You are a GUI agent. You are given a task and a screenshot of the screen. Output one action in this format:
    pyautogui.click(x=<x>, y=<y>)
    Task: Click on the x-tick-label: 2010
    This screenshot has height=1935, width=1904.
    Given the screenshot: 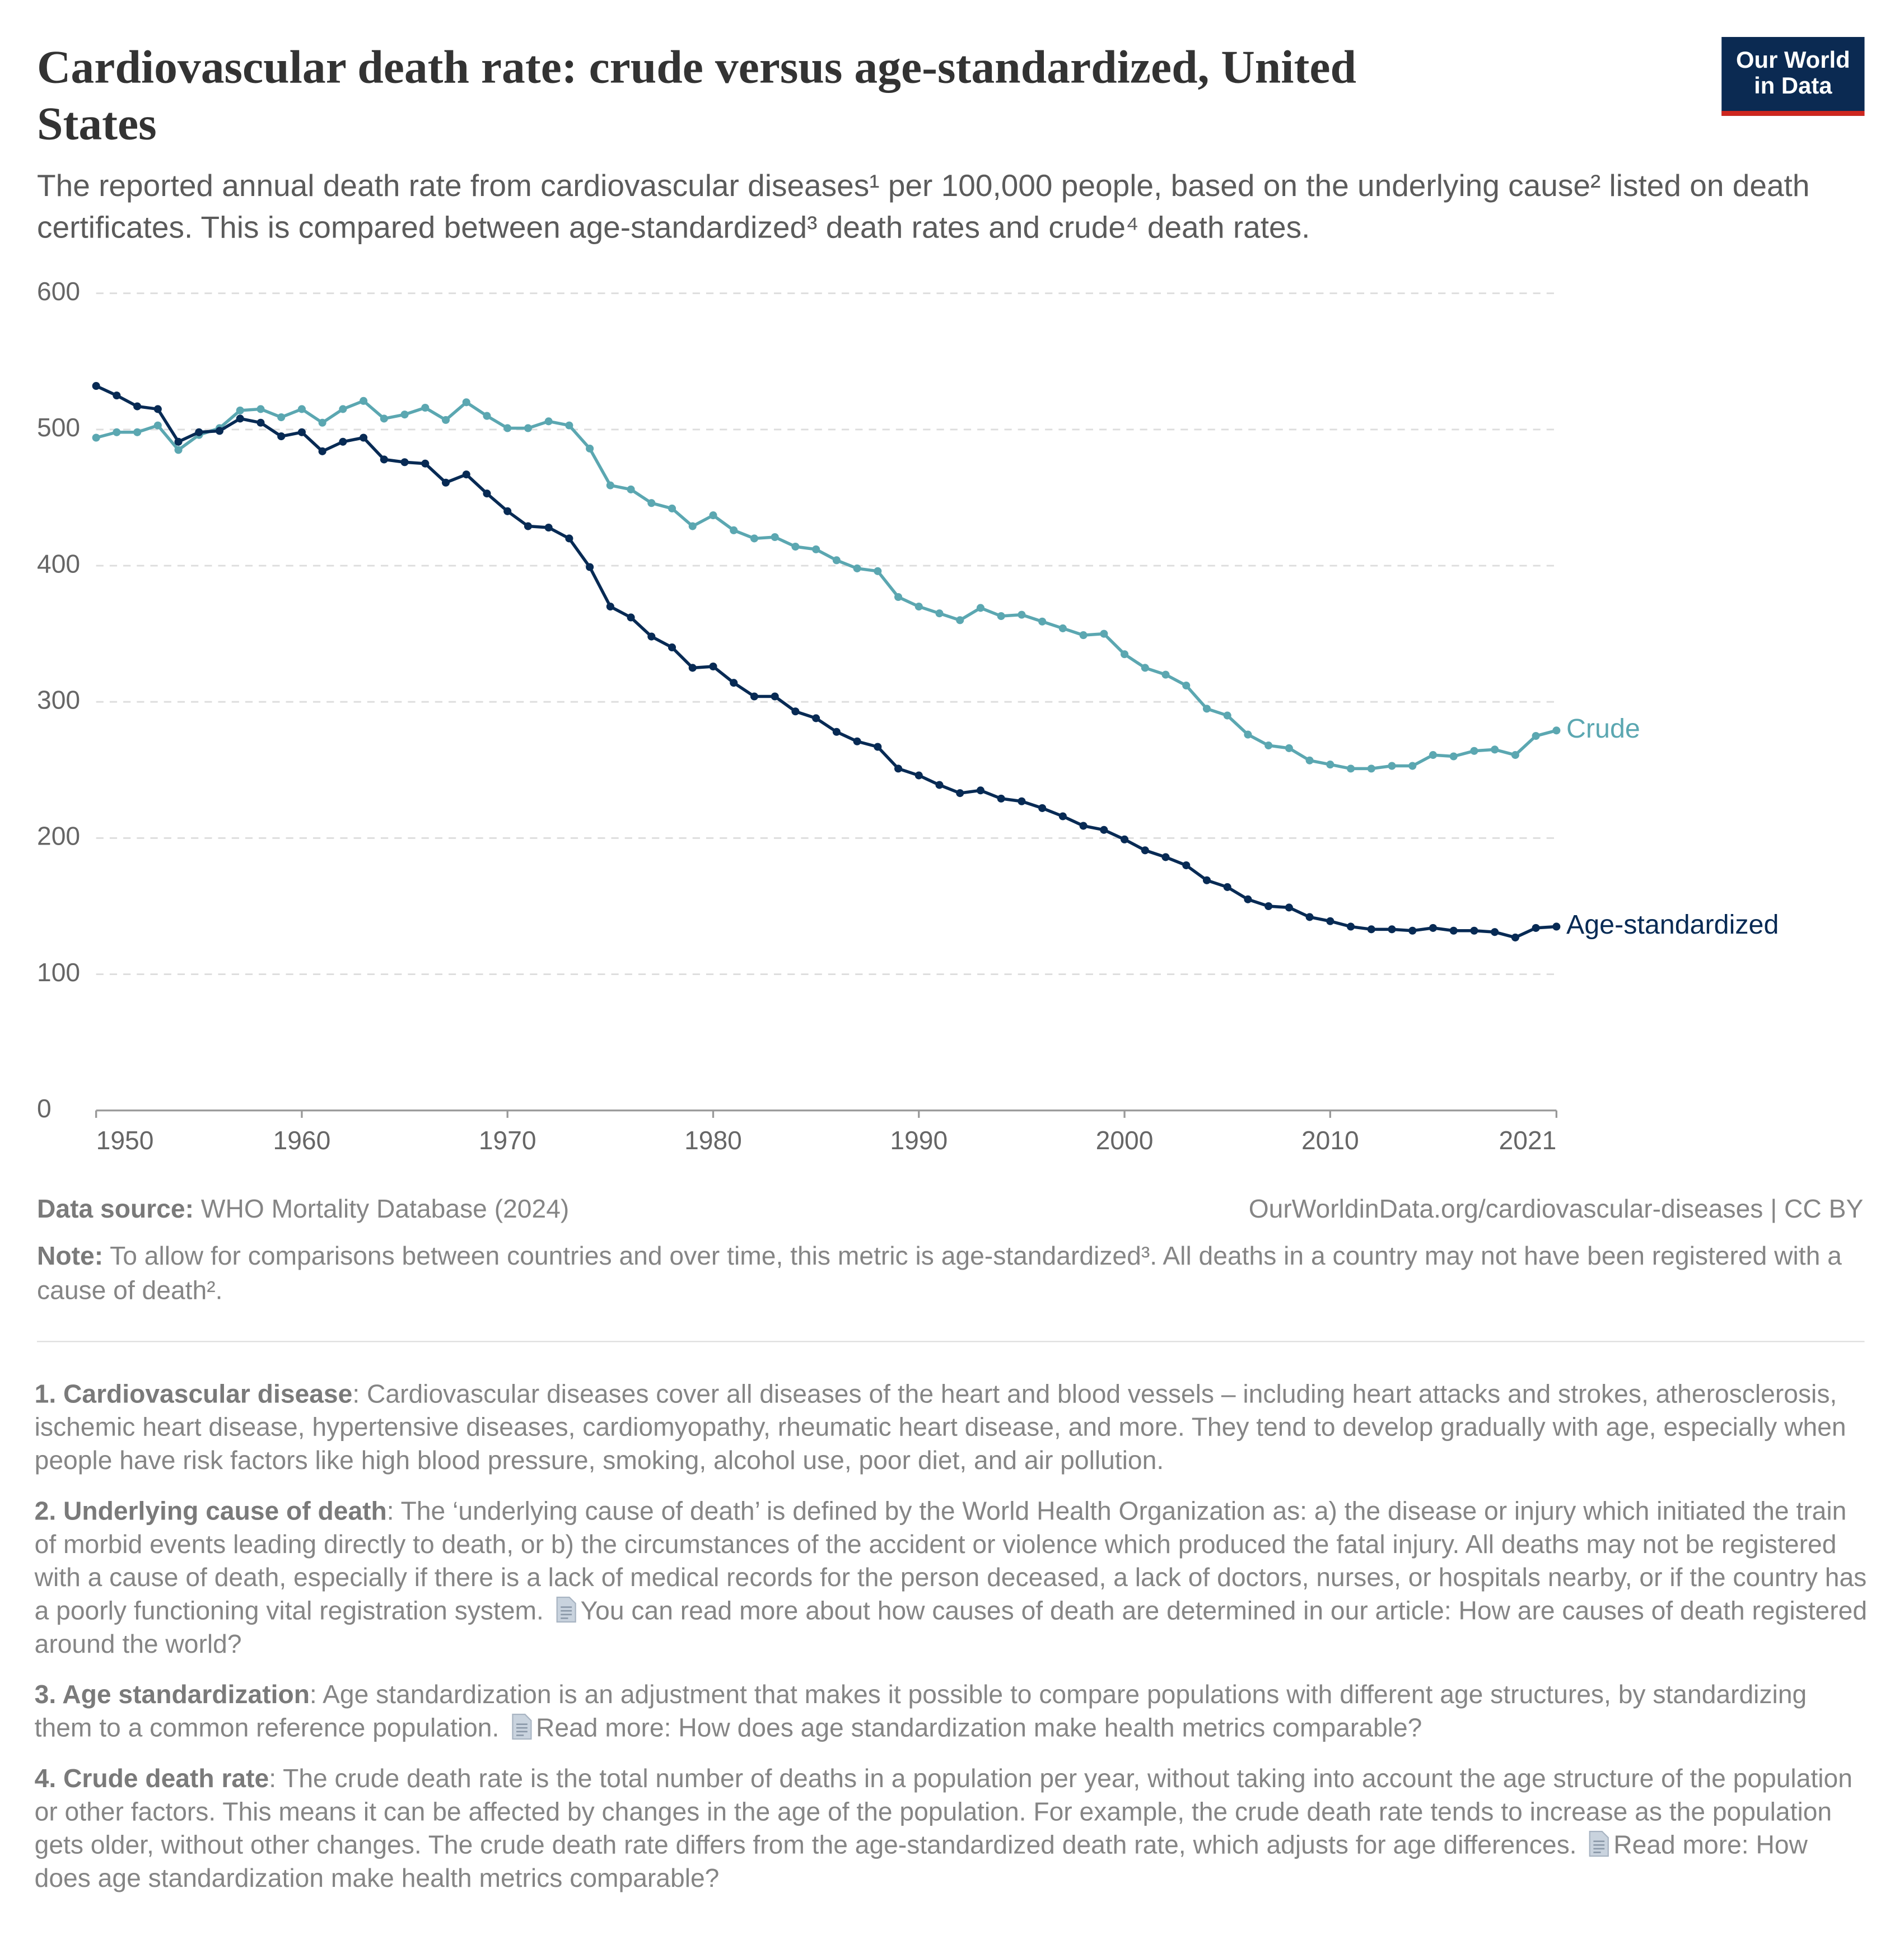 What is the action you would take?
    pyautogui.click(x=1330, y=1140)
    